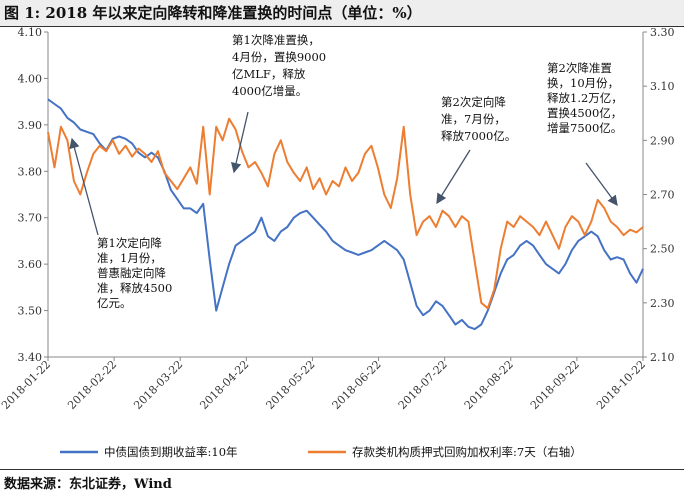 This screenshot has height=496, width=684. Describe the element at coordinates (489, 385) in the screenshot. I see `x-tick-label: 2018-08-22` at that location.